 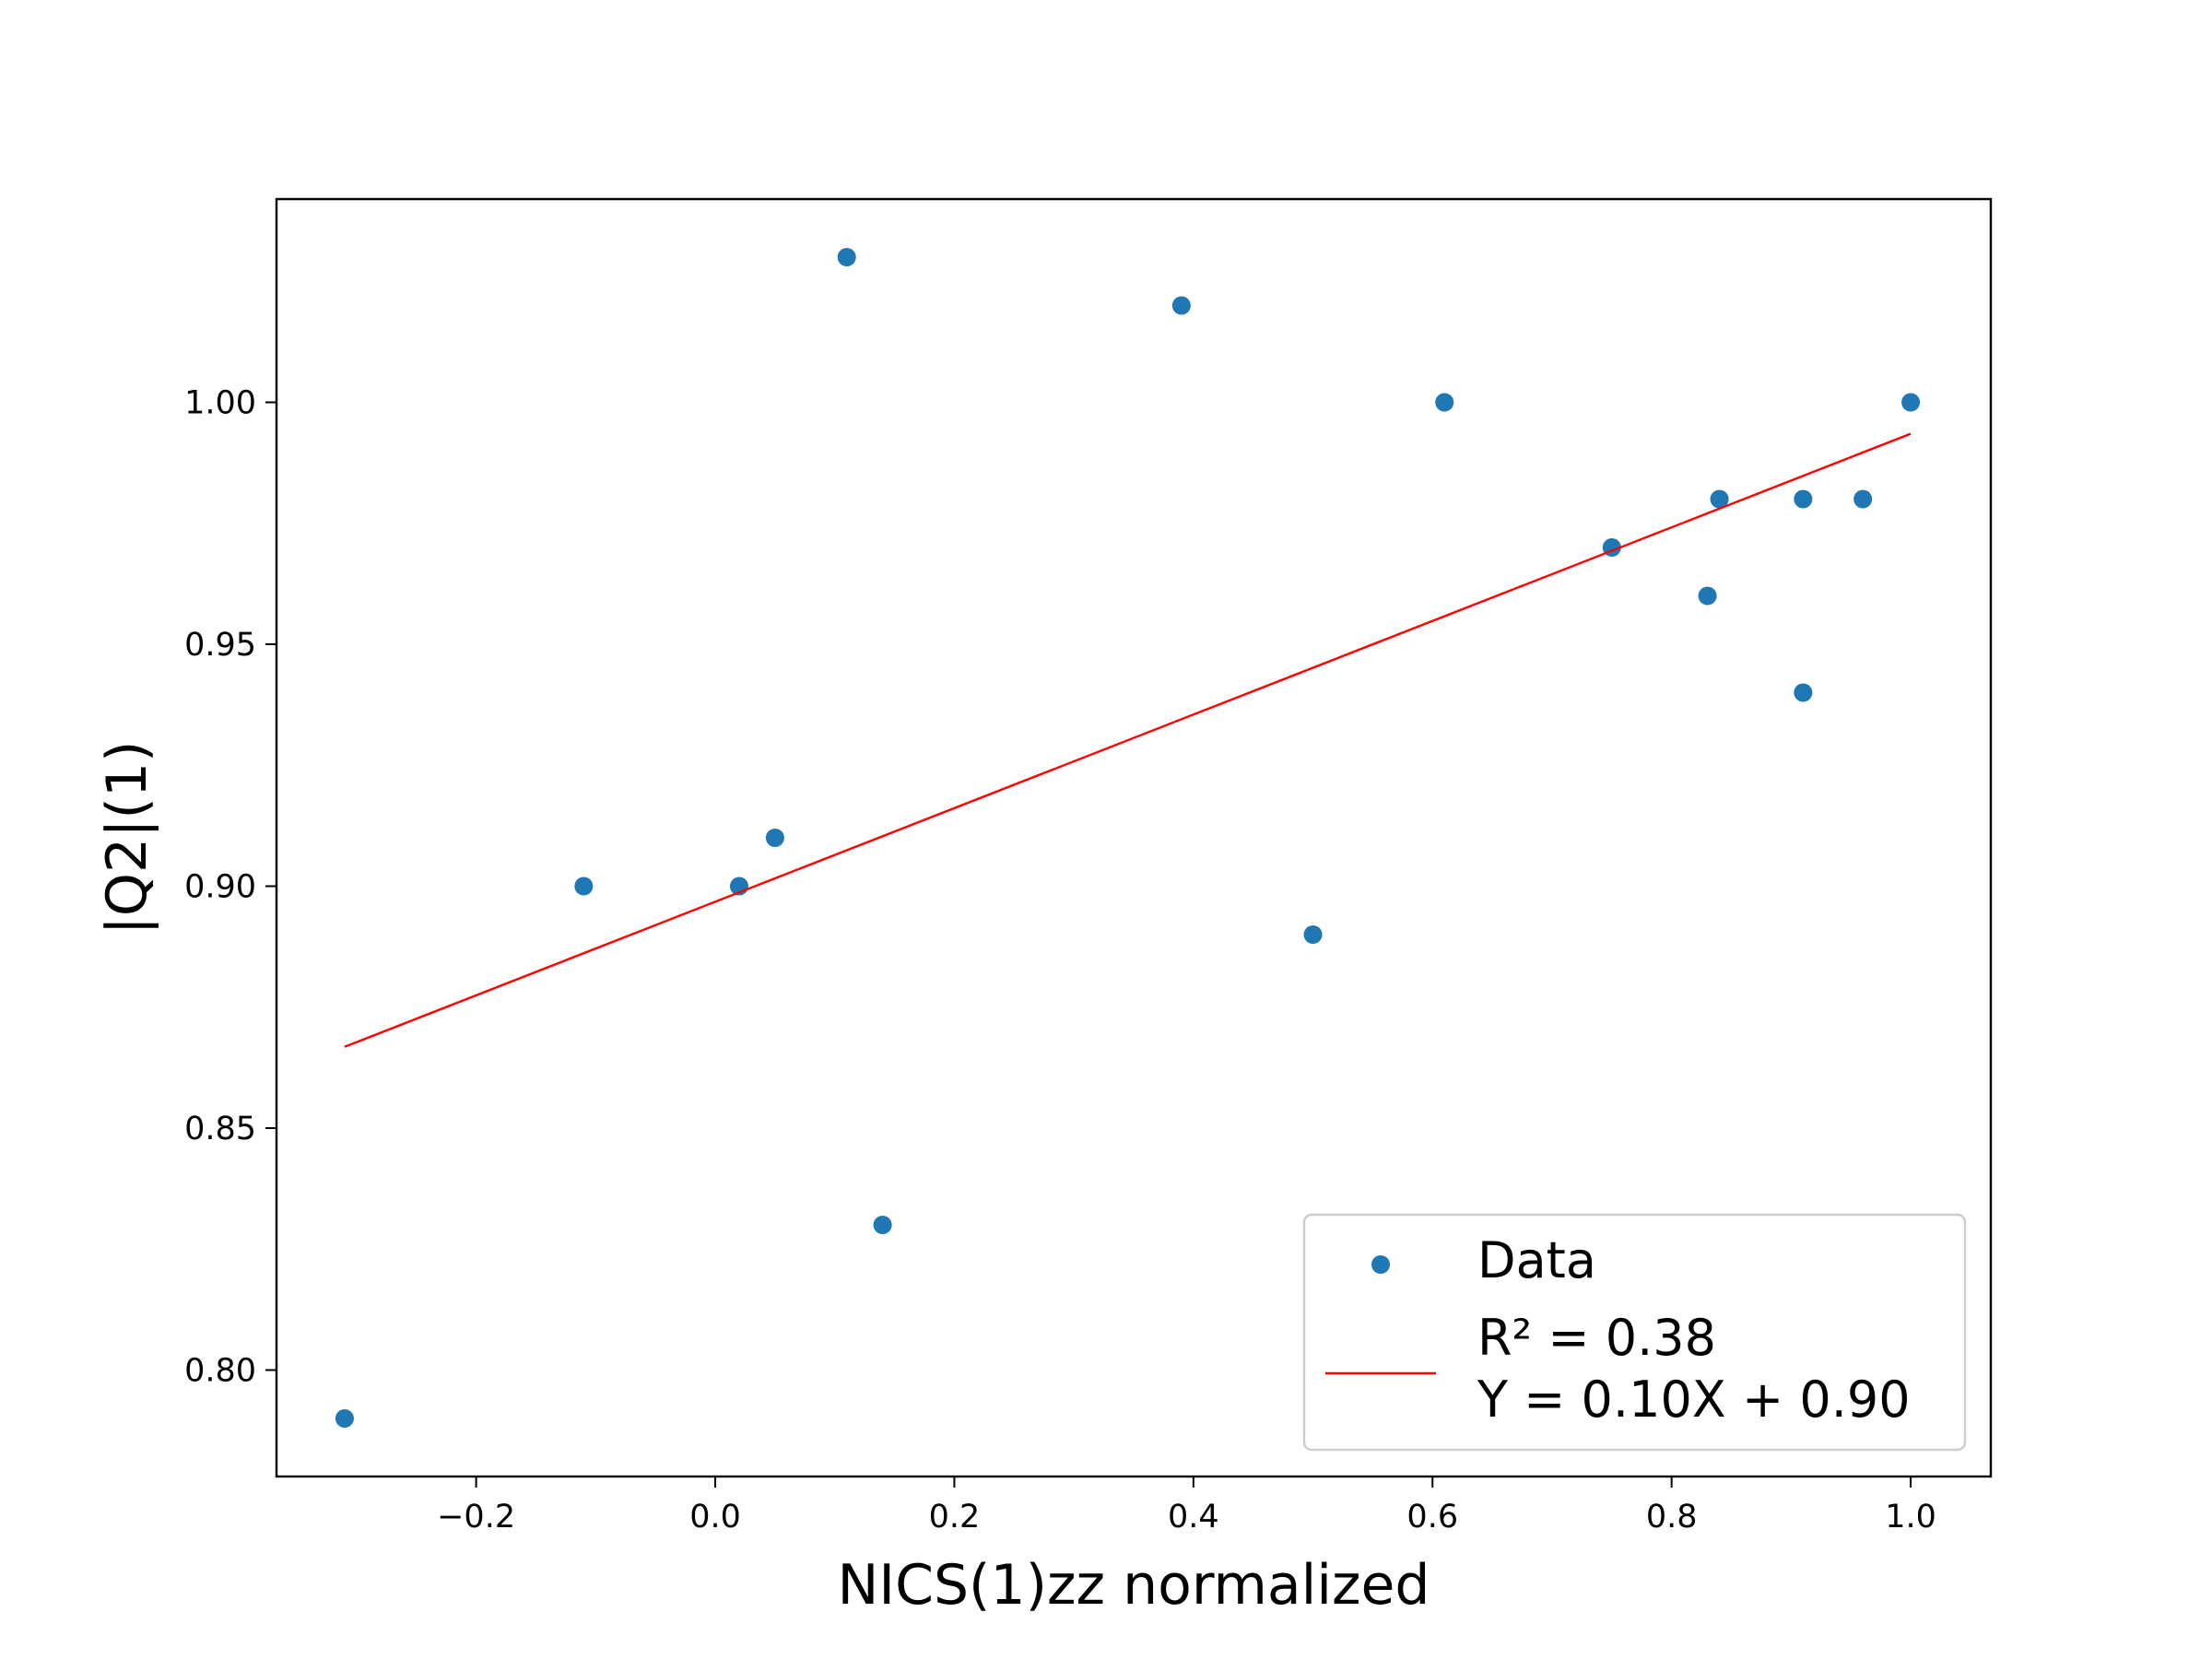 What do you see at coordinates (1694, 1400) in the screenshot?
I see `legend-label-fit-equation: Y = 0.10X + 0.90` at bounding box center [1694, 1400].